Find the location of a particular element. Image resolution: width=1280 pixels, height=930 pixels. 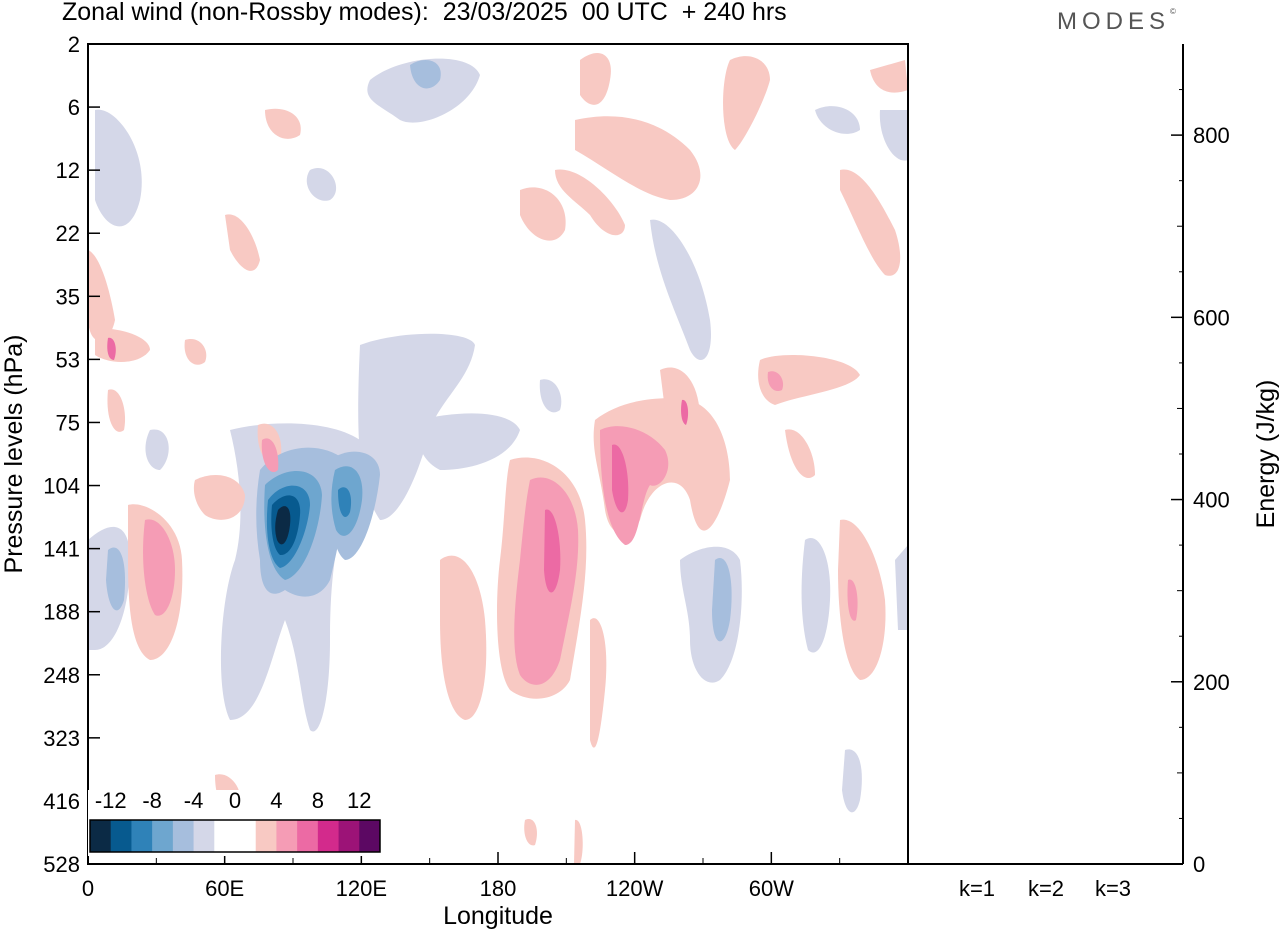

energy-tick-label: 600 is located at coordinates (1211, 317).